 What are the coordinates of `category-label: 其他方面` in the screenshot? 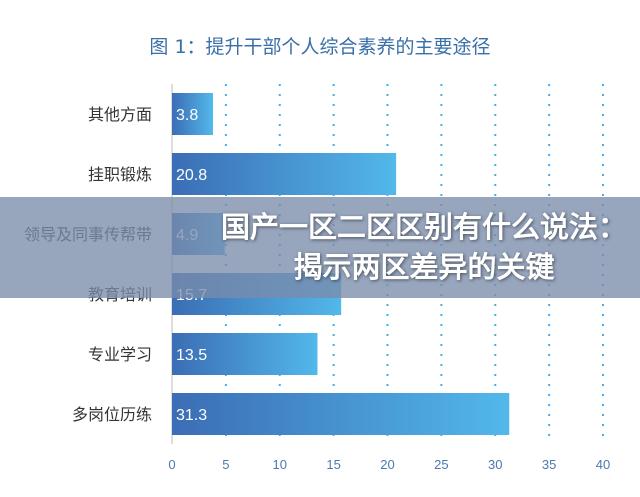 It's located at (120, 114).